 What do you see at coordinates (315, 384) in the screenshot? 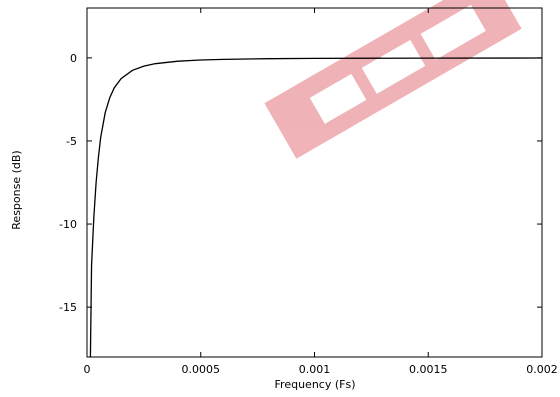
I see `x-axis-label: Frequency (Fs)` at bounding box center [315, 384].